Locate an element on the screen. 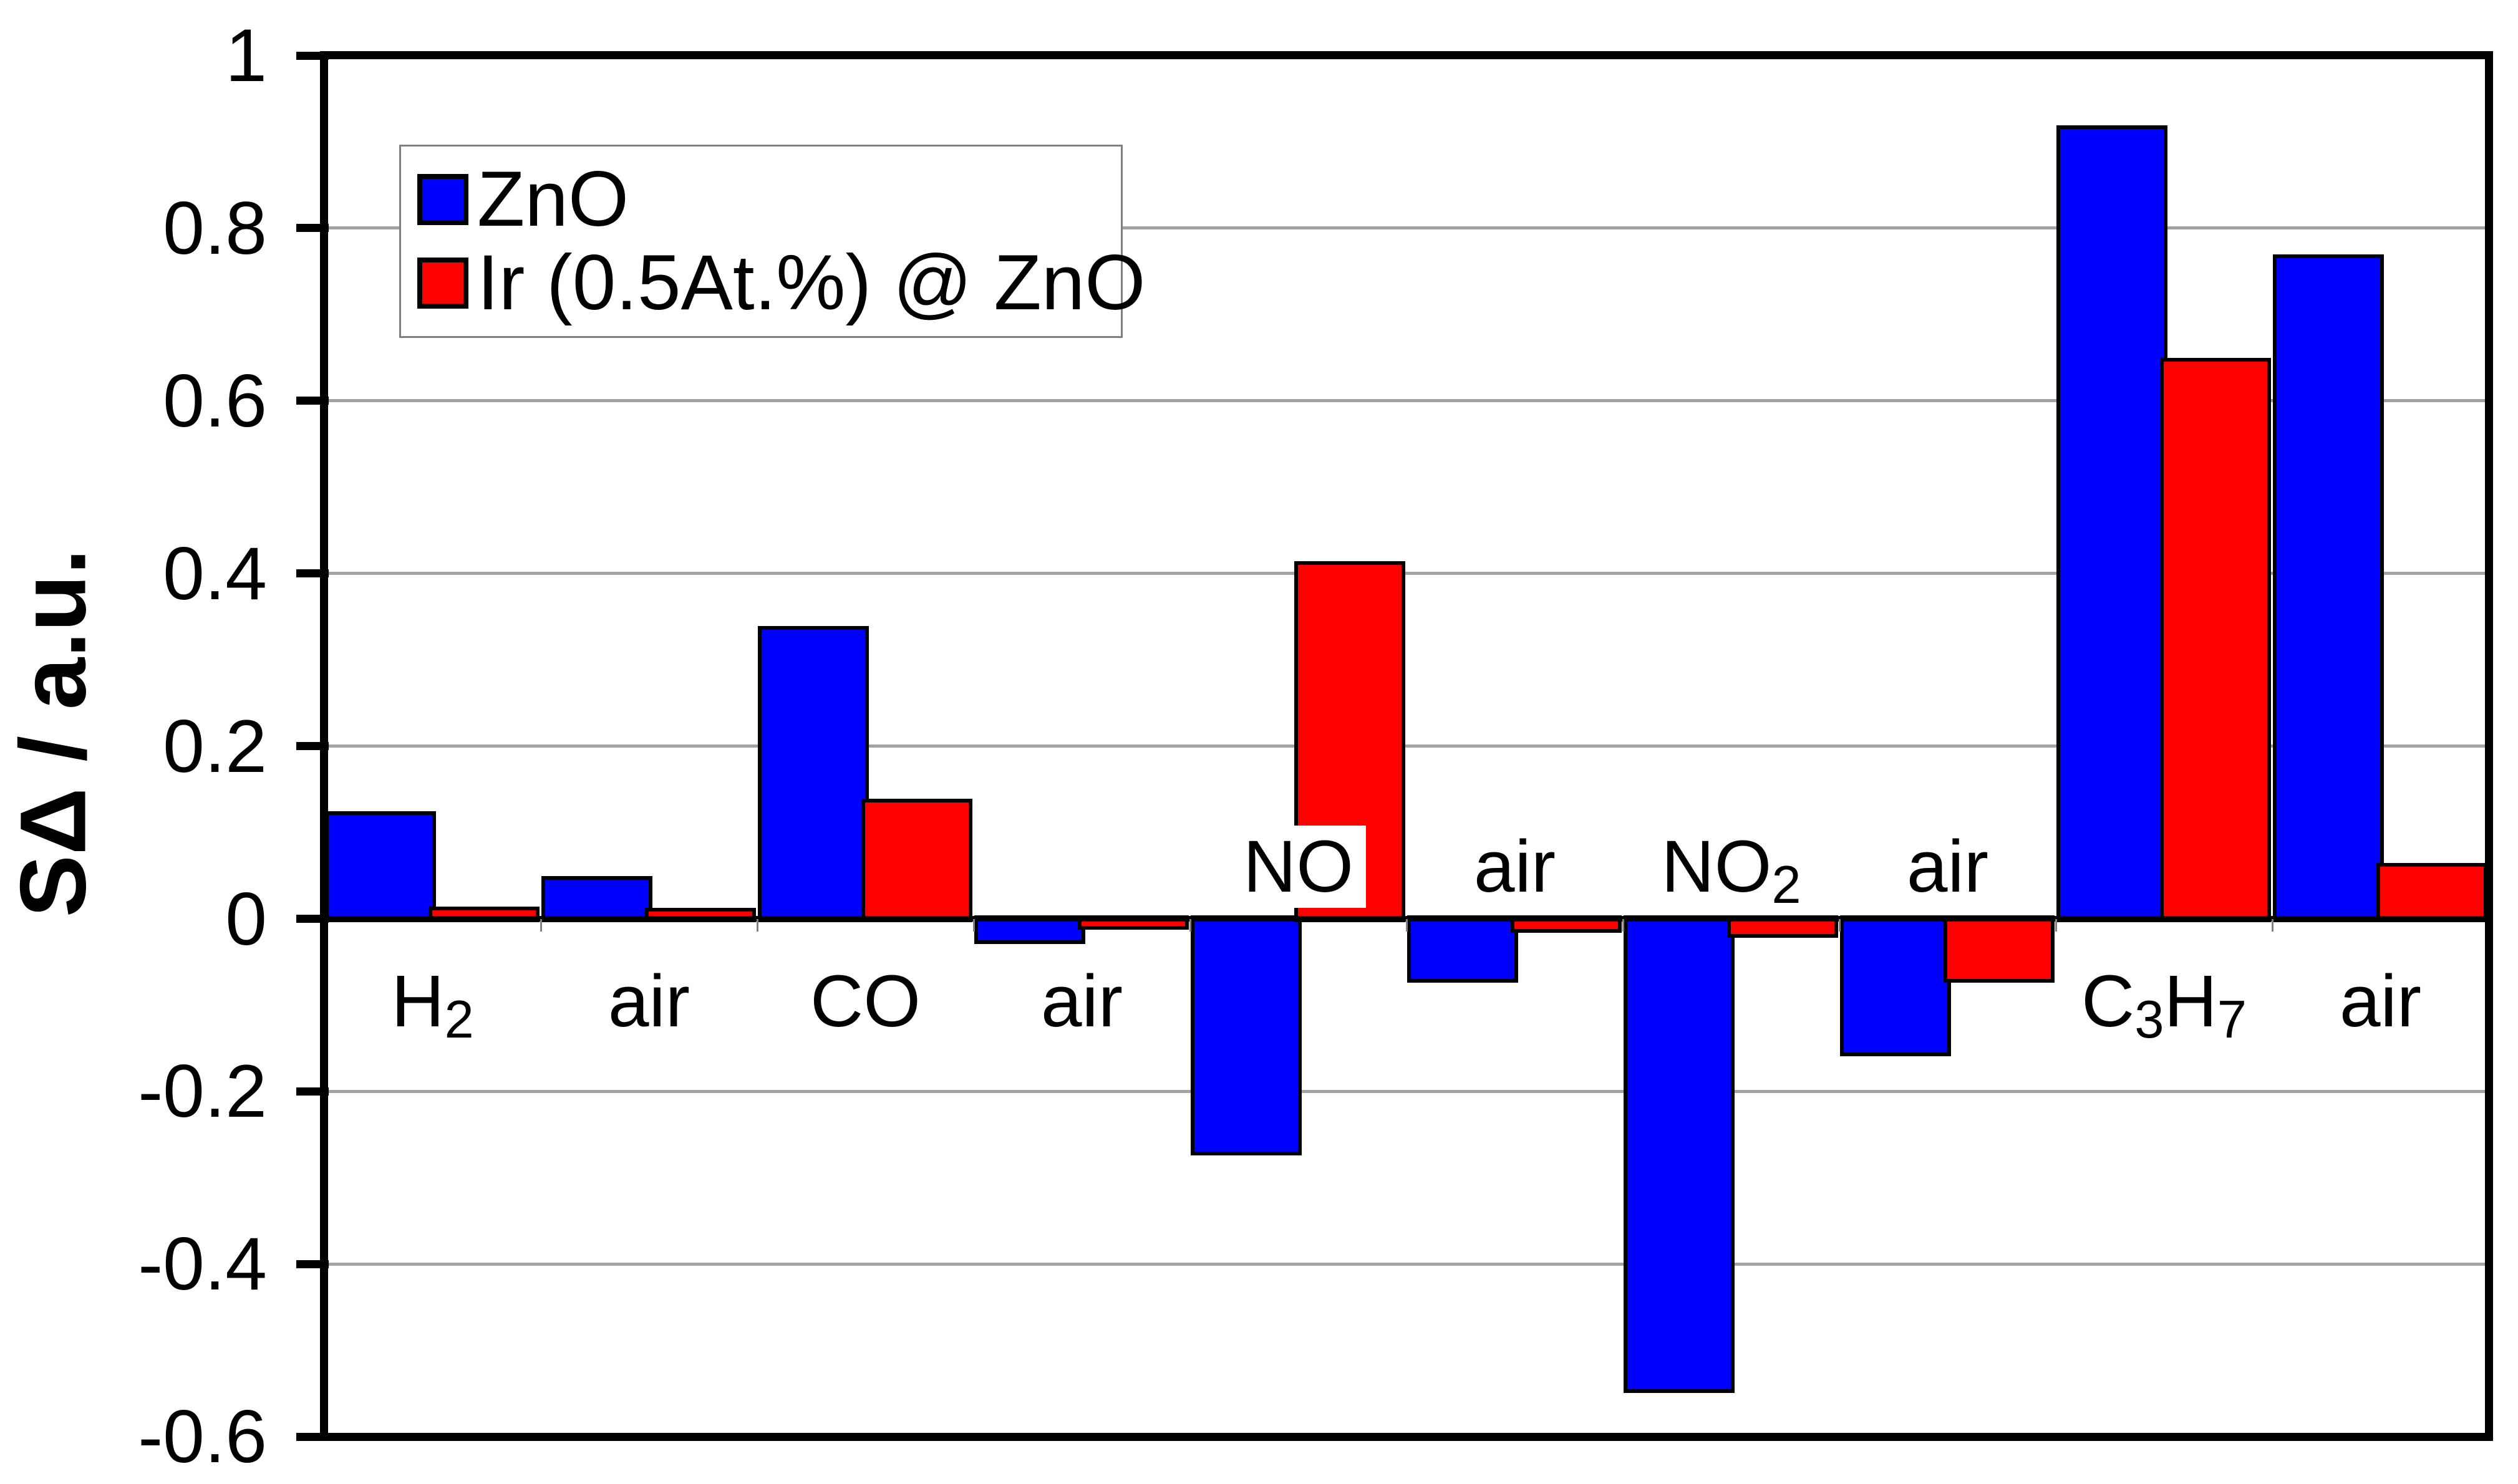  category-label-no: NO is located at coordinates (1299, 867).